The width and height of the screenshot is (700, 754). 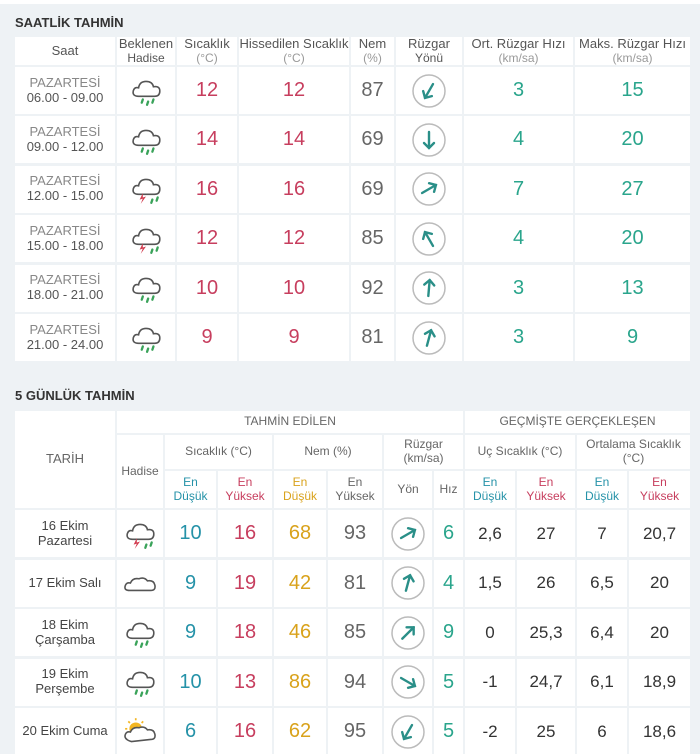 I want to click on time-cell: PAZARTESİ 15.00 - 18.00, so click(x=65, y=239).